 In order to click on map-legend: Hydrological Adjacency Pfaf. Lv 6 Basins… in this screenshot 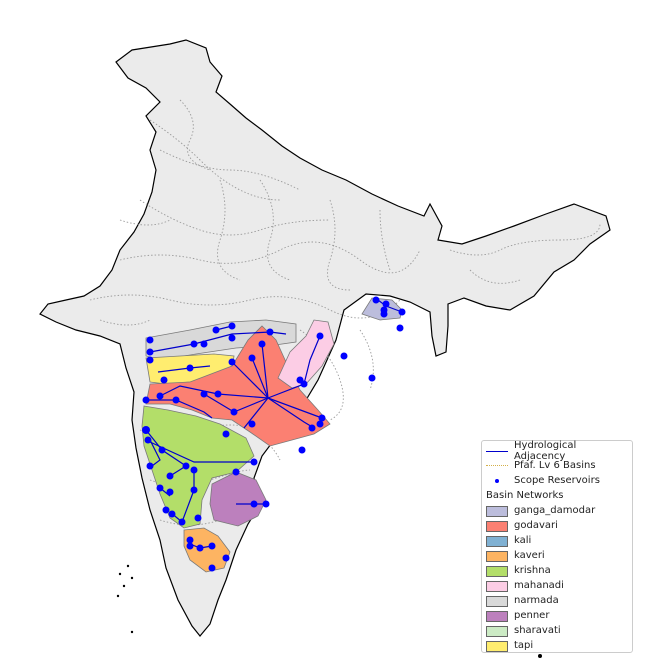, I will do `click(557, 546)`.